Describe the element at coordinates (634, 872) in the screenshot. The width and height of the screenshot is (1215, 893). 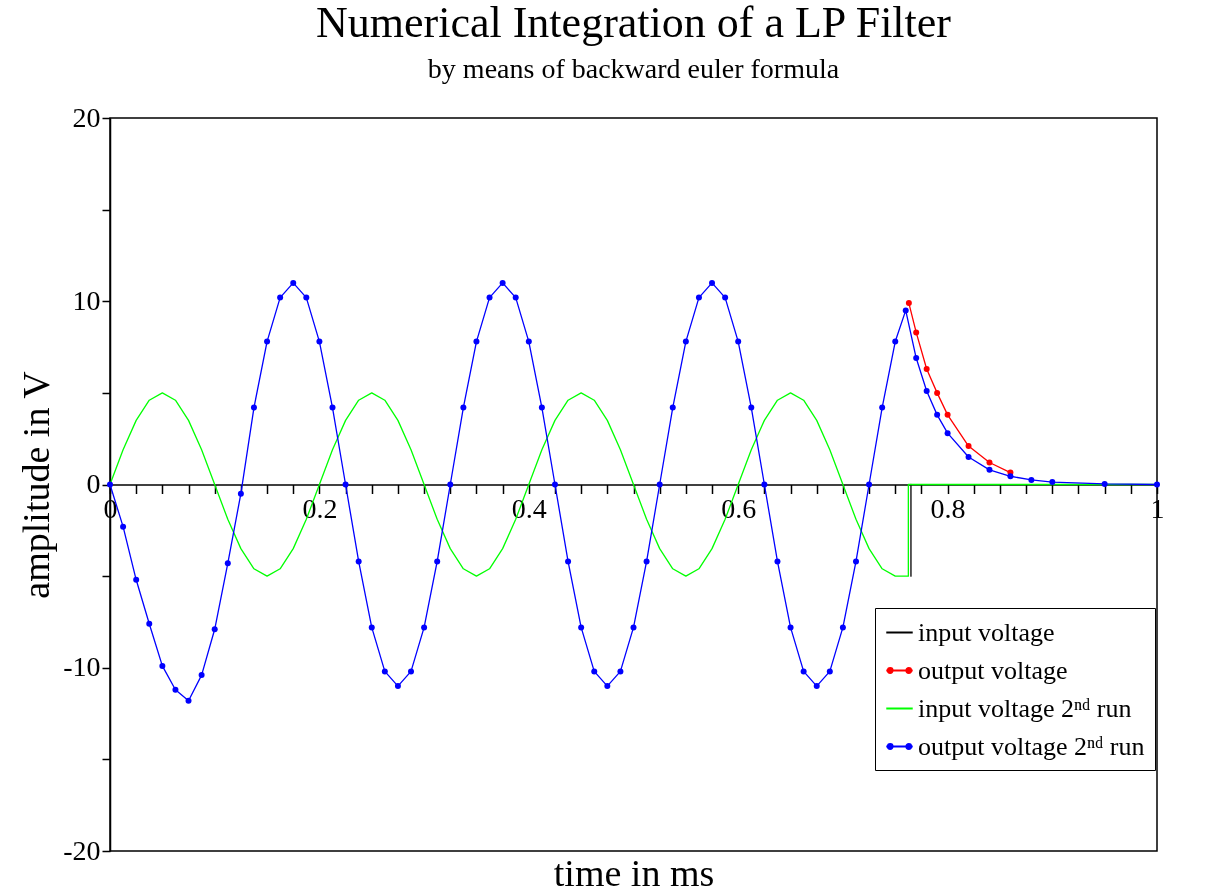
I see `x-axis-title: time in ms` at that location.